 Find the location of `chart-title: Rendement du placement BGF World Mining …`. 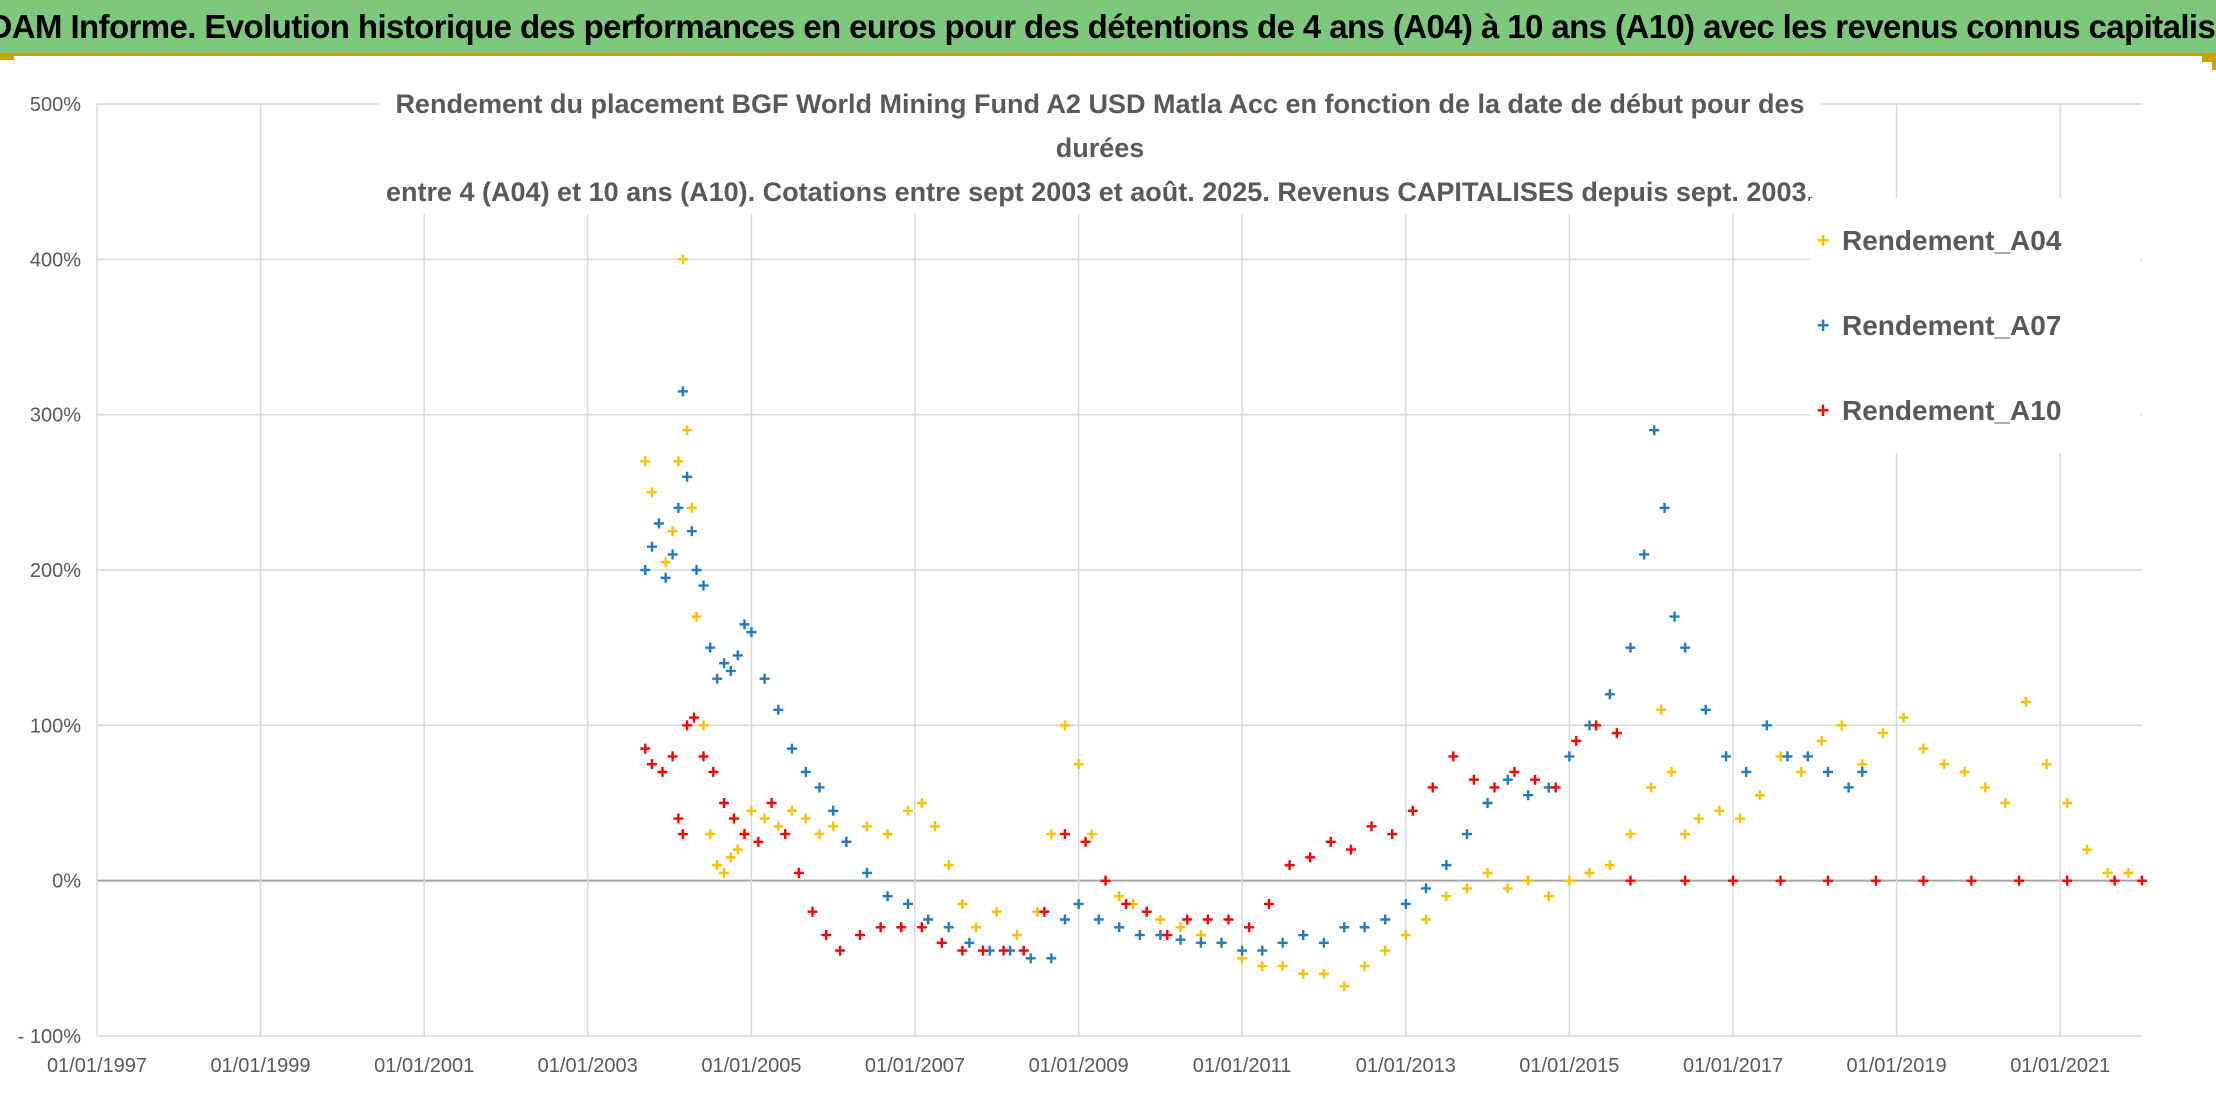

chart-title: Rendement du placement BGF World Mining … is located at coordinates (1100, 148).